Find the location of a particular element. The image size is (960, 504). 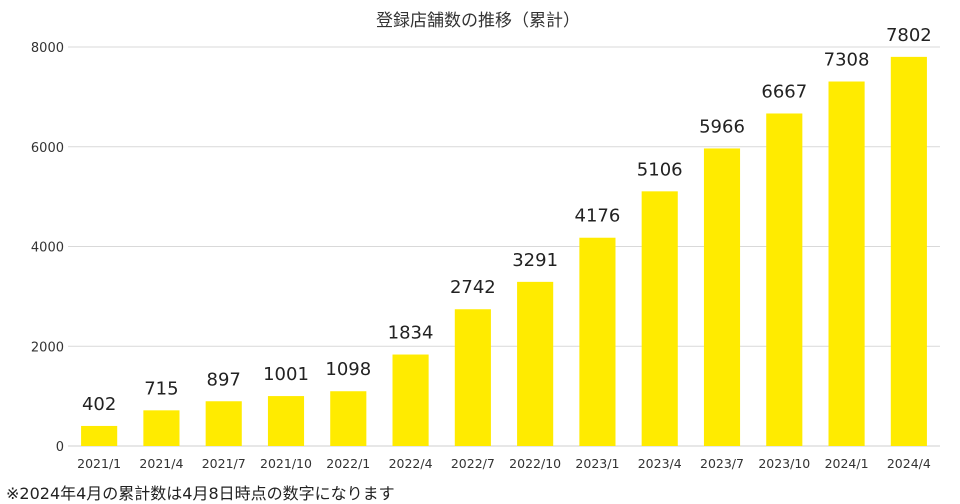

data-label: 7802 is located at coordinates (909, 35).